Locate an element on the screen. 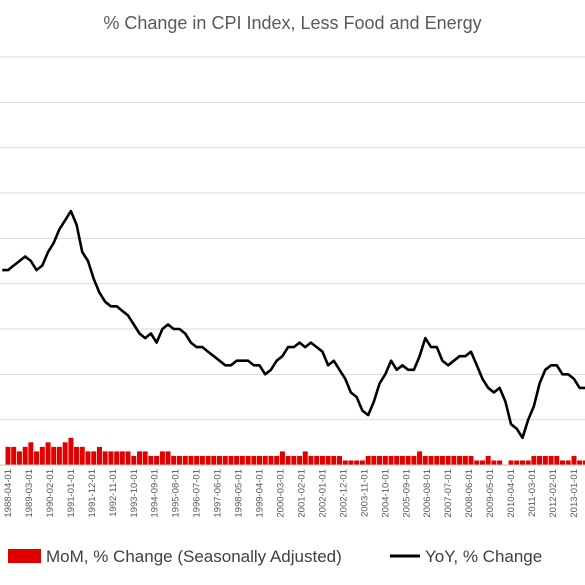  x-tick-label: 2013-01-01 is located at coordinates (574, 493).